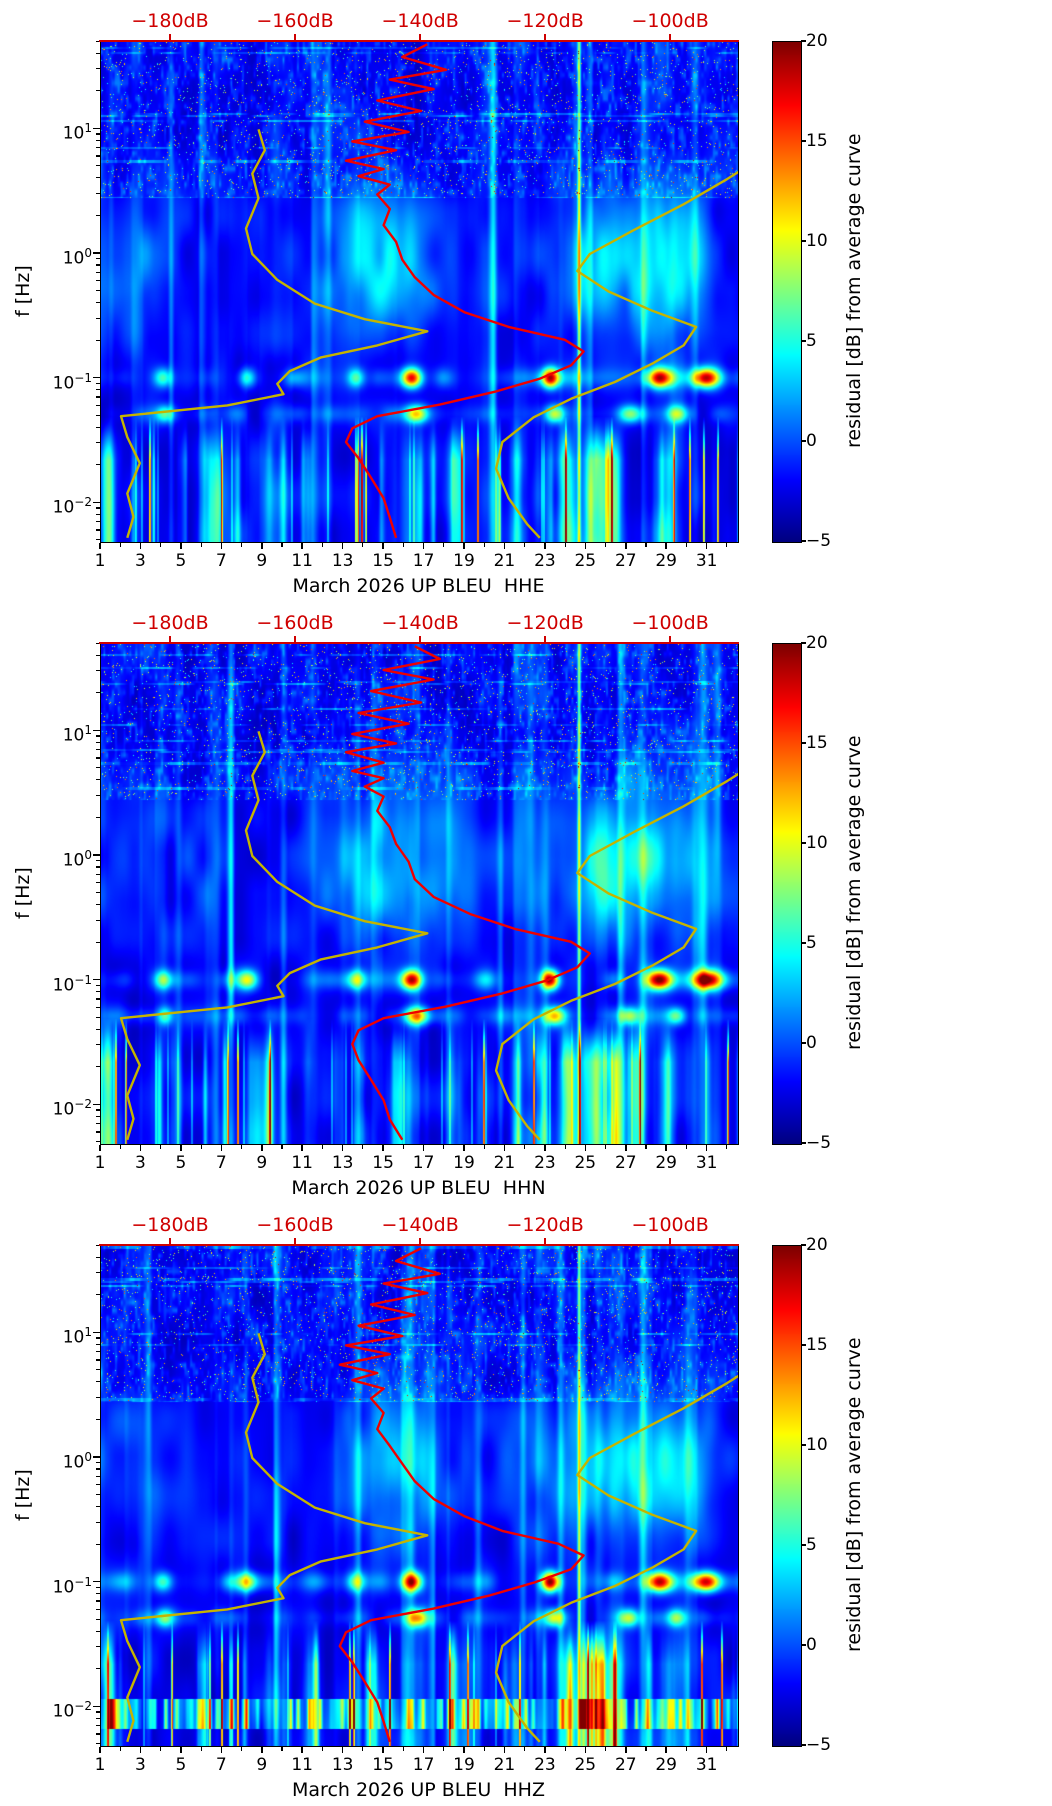 This screenshot has width=1052, height=1806. I want to click on top-axis-db-tick-label: −160dB, so click(295, 21).